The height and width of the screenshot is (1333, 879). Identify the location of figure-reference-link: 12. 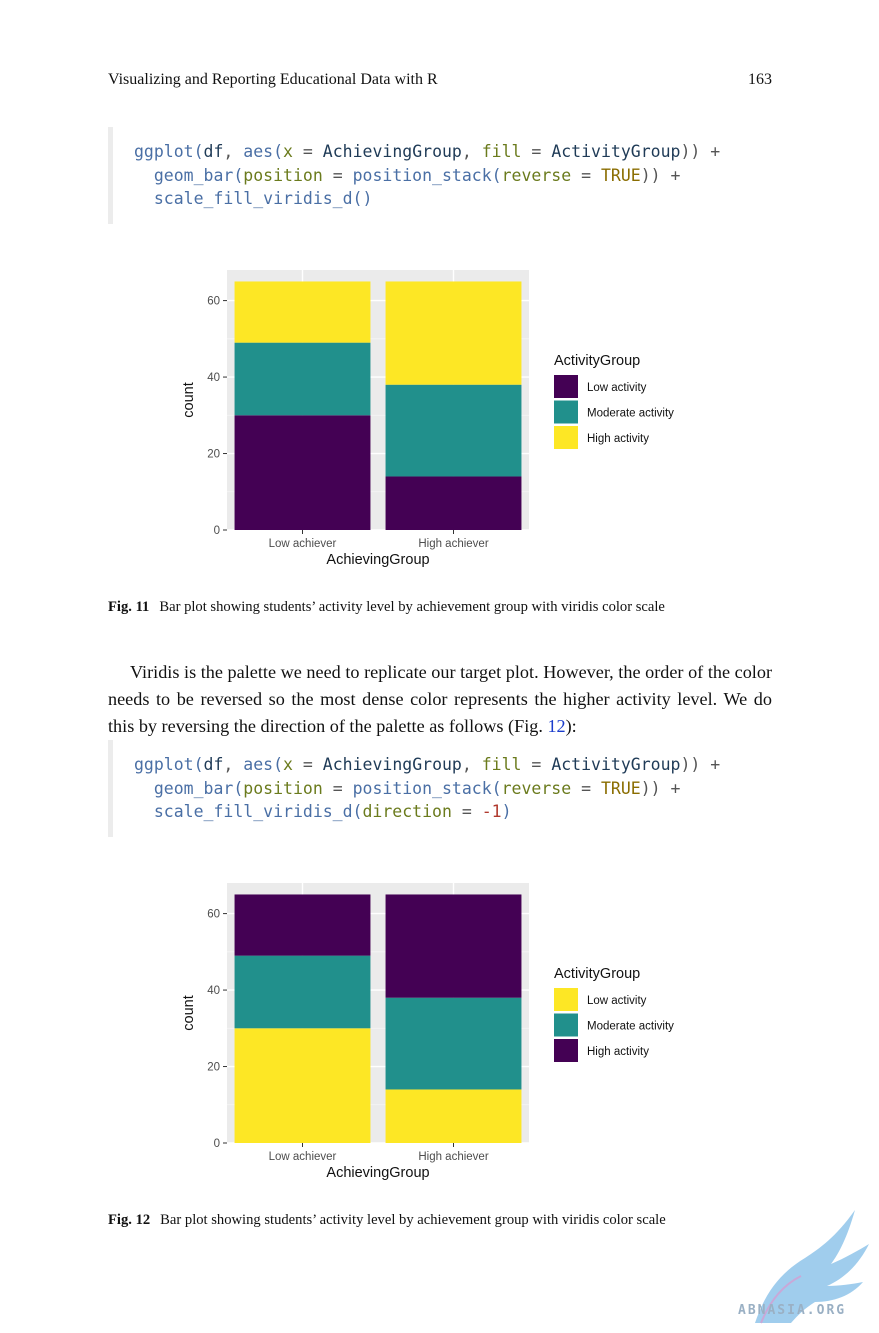
(556, 726).